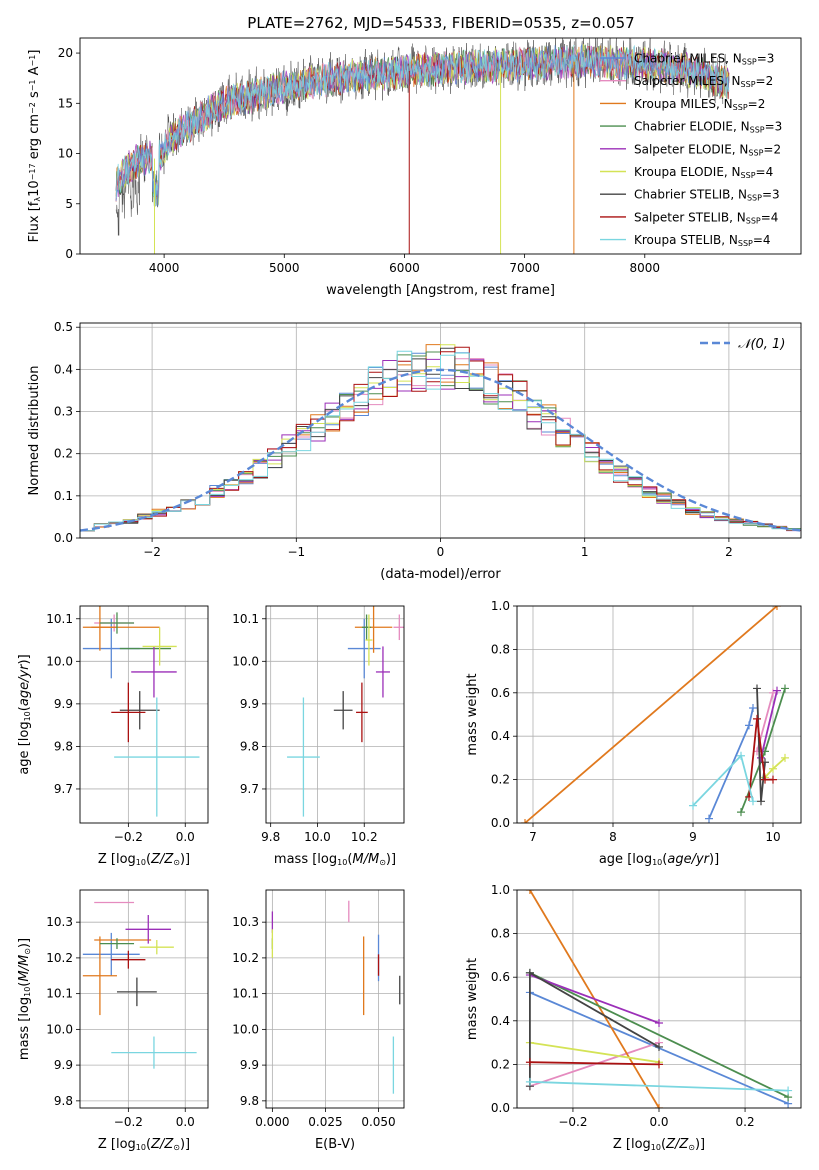 This screenshot has height=1170, width=819. What do you see at coordinates (699, 104) in the screenshot?
I see `legend-label: Kroupa MILES, NSSP=2` at bounding box center [699, 104].